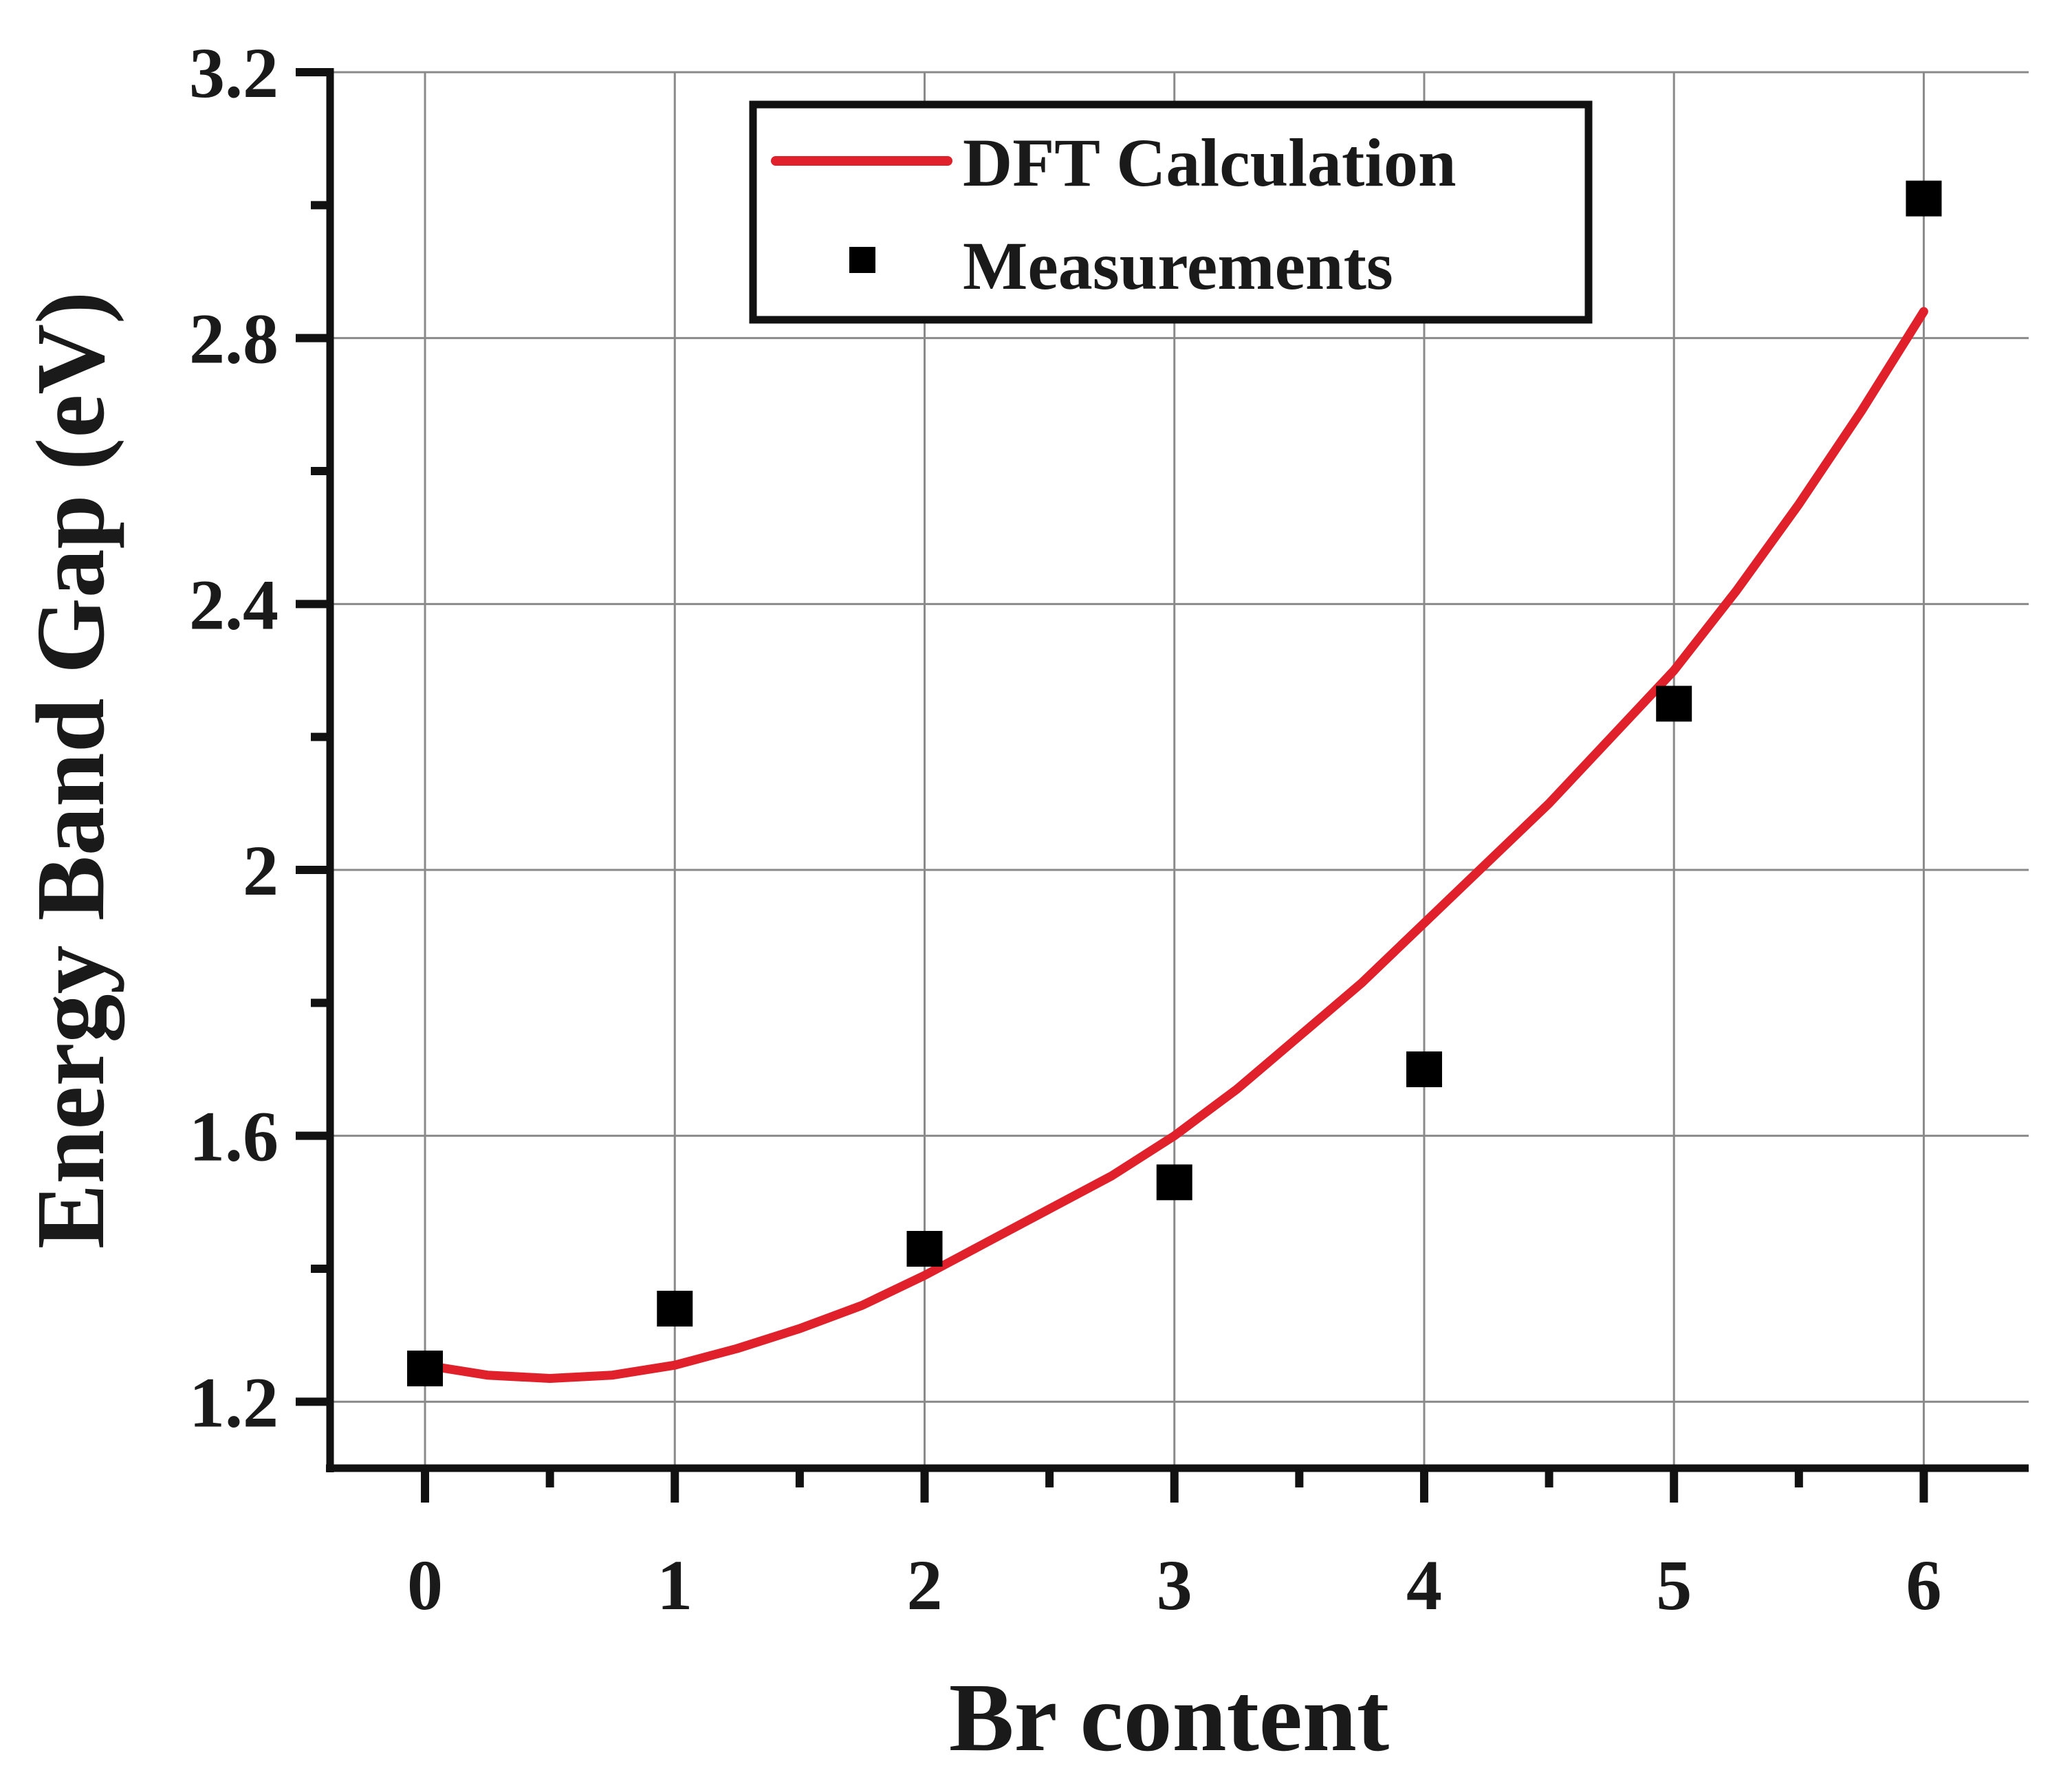 The image size is (2072, 1768). I want to click on x-tick-label: 5, so click(1674, 1585).